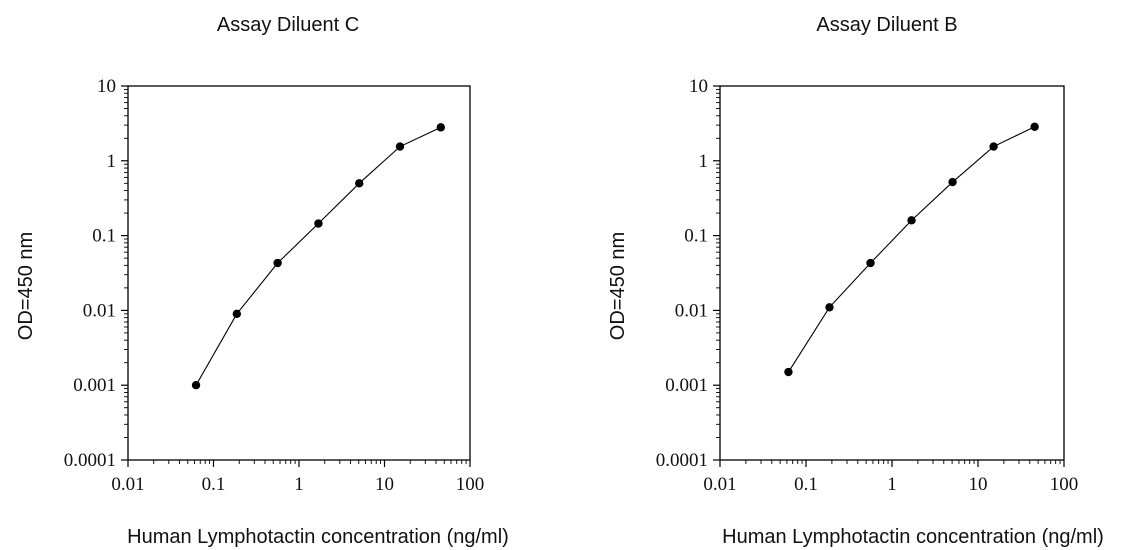 Image resolution: width=1148 pixels, height=550 pixels. What do you see at coordinates (288, 25) in the screenshot?
I see `chart-title: Assay Diluent C` at bounding box center [288, 25].